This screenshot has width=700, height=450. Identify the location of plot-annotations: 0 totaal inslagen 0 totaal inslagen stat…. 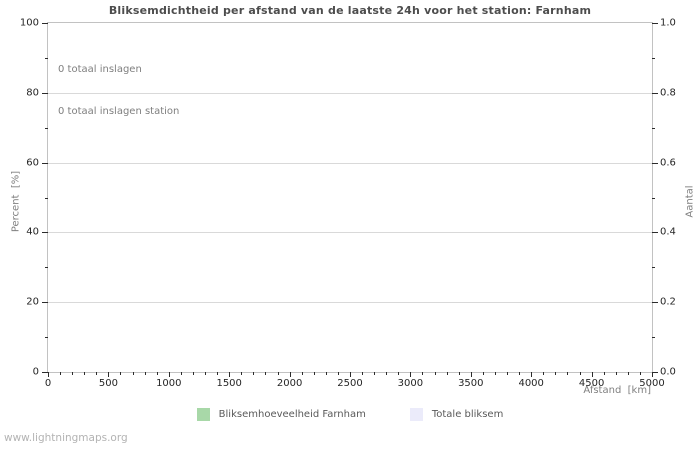
(118, 91).